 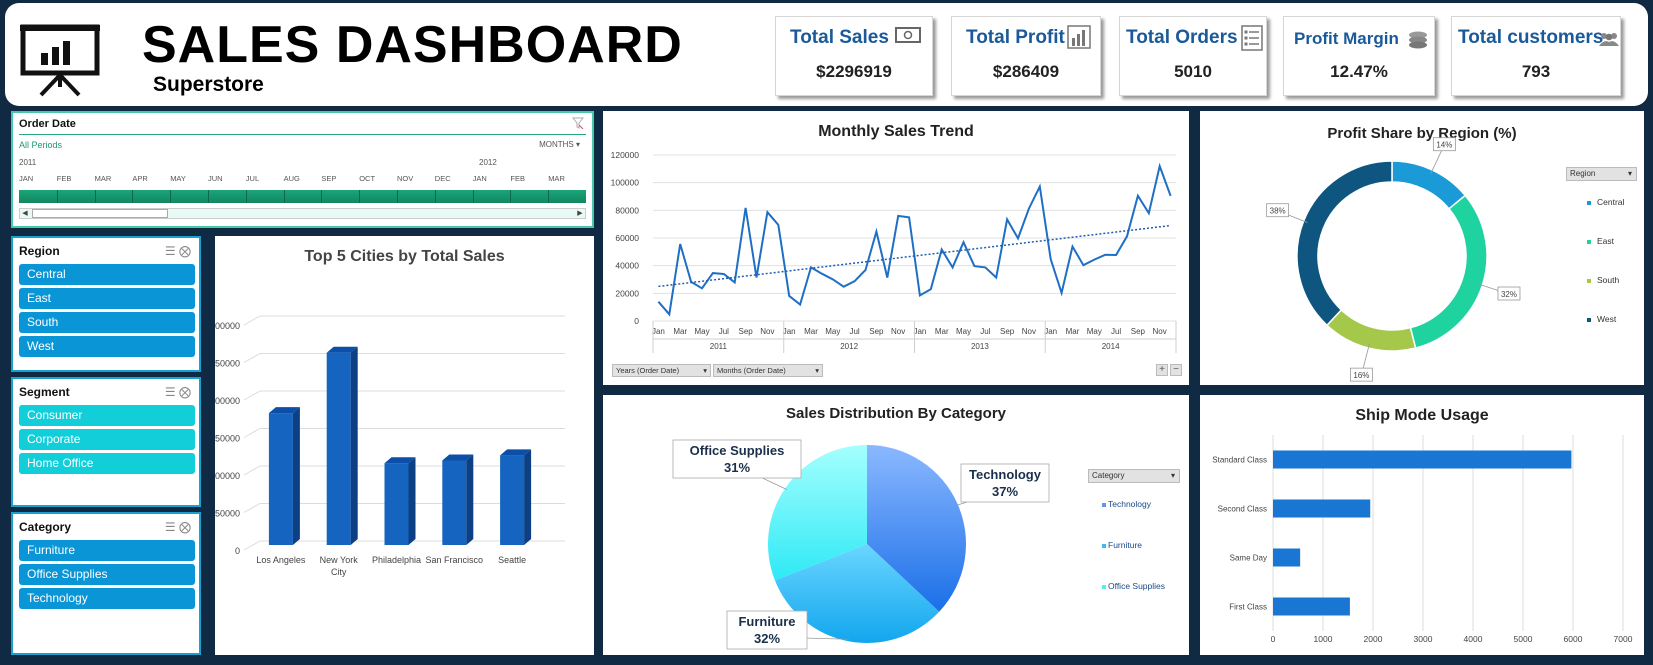 I want to click on x-tick-label: Philadelphia, so click(x=396, y=560).